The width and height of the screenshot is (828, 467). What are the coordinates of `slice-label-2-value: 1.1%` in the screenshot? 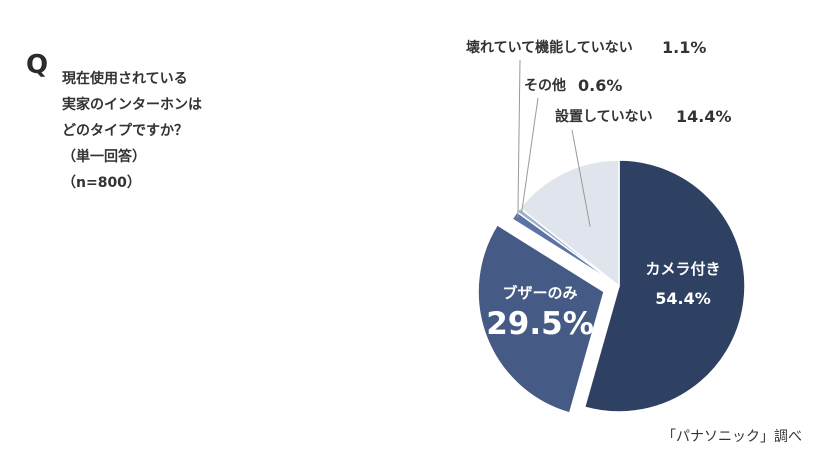 It's located at (684, 47).